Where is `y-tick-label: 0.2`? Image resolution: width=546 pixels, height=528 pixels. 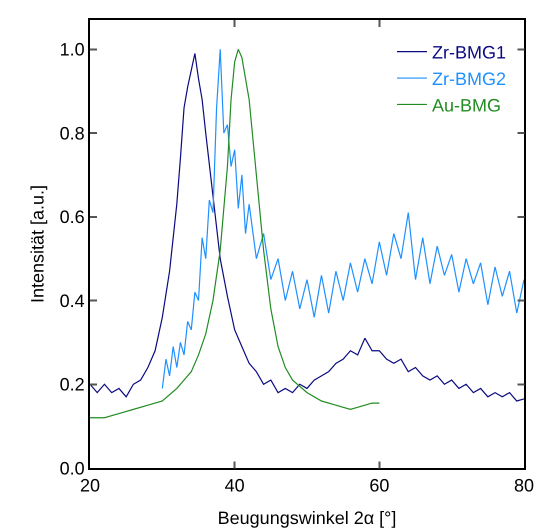
y-tick-label: 0.2 is located at coordinates (72, 384).